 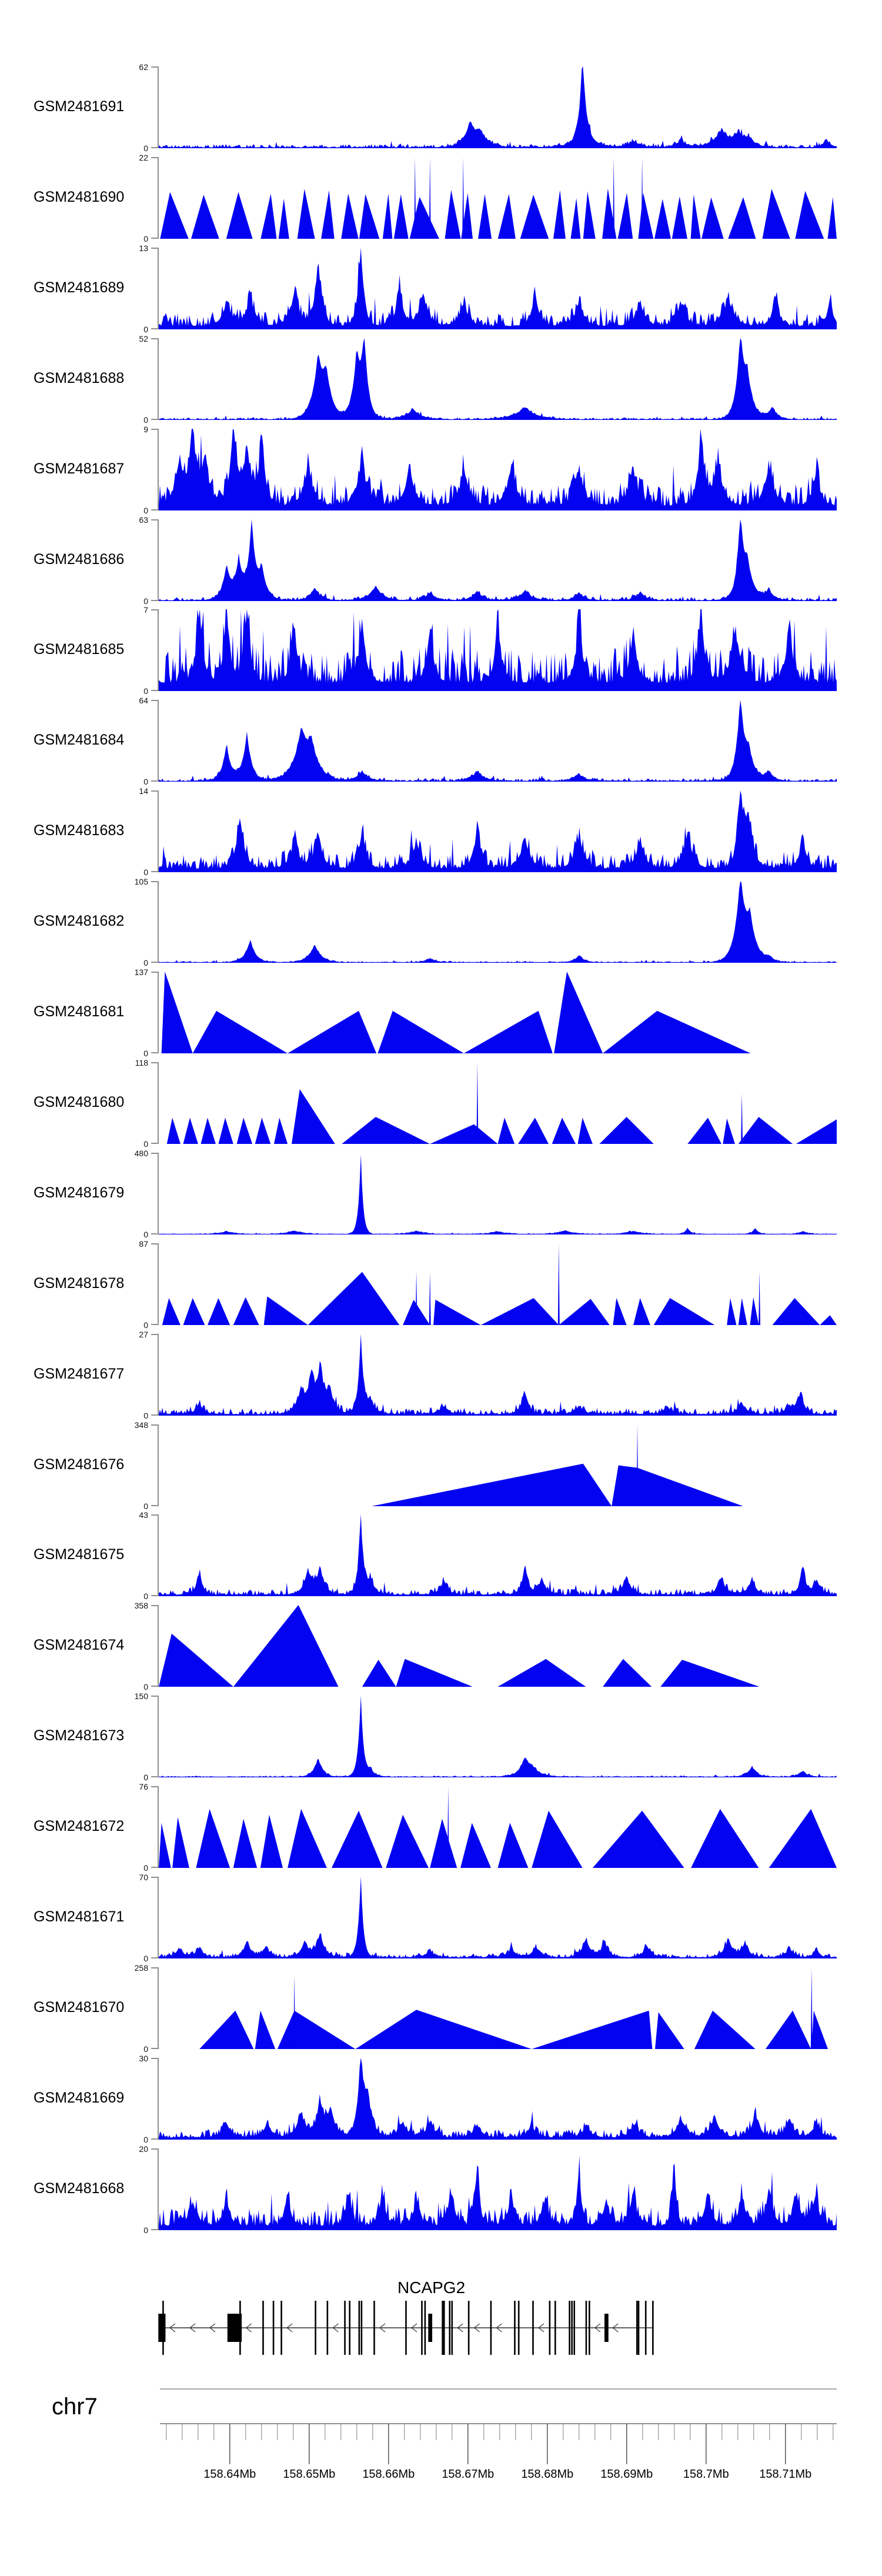 I want to click on y-axis-max-label: 258, so click(x=141, y=1968).